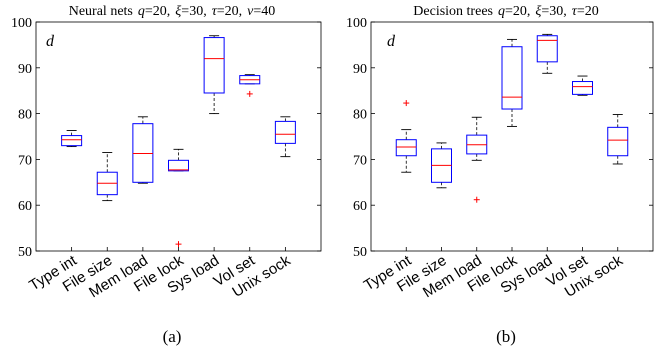 Image resolution: width=661 pixels, height=354 pixels. Describe the element at coordinates (250, 11) in the screenshot. I see `title-param-symbol: ν` at that location.